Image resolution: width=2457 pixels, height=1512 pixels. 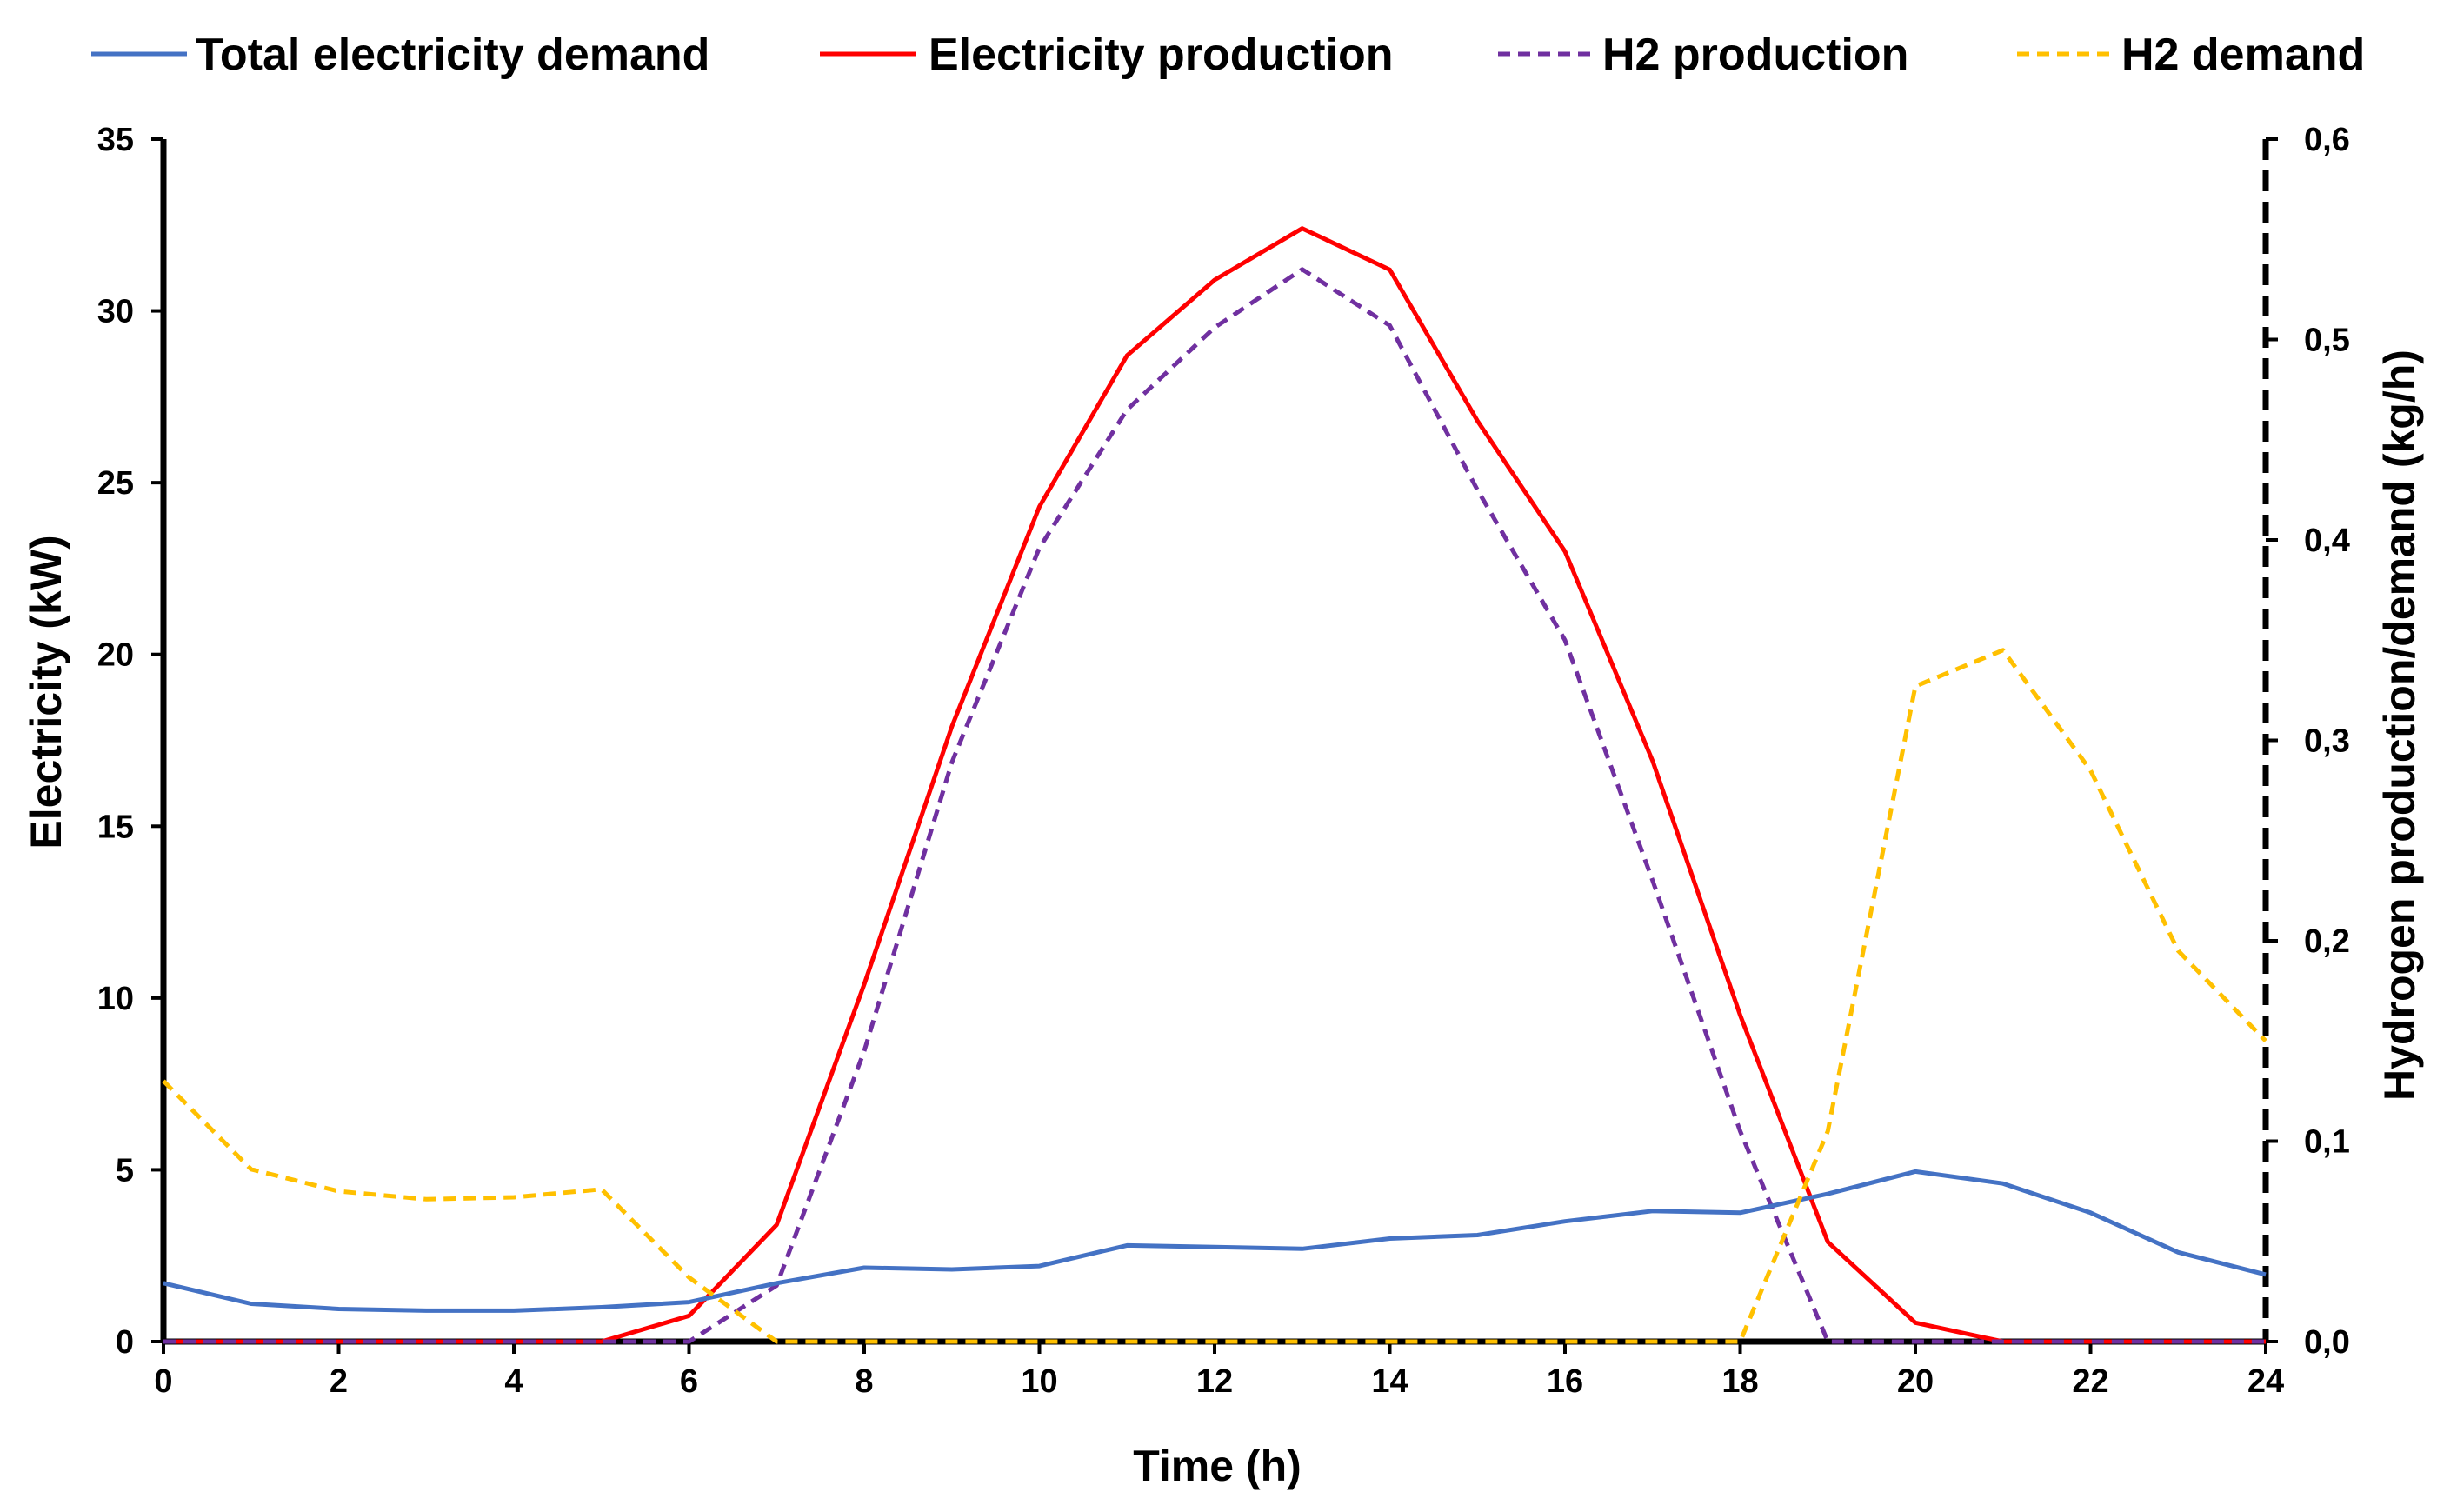 I want to click on x-tick-label: 16, so click(x=1565, y=1381).